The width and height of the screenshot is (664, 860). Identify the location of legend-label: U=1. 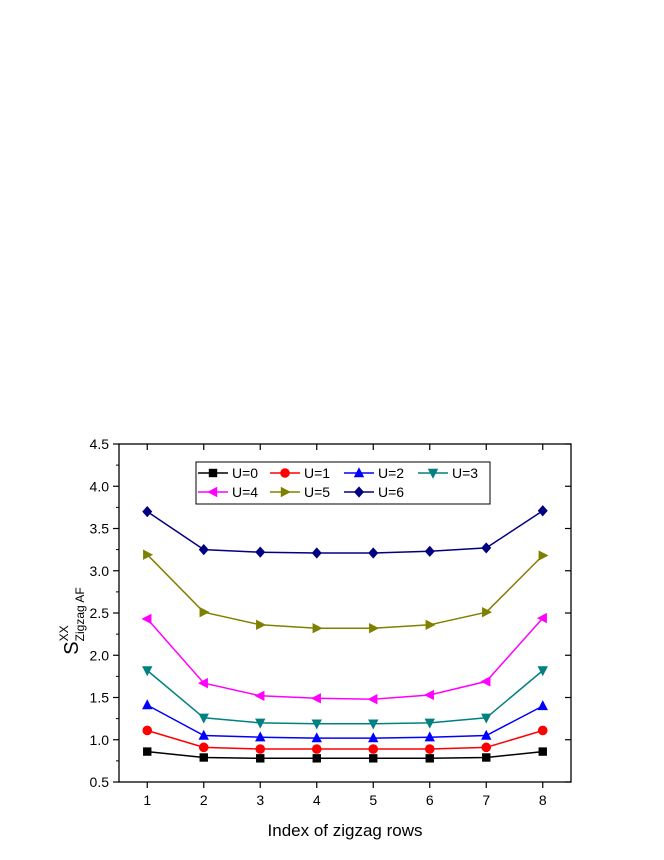
(317, 473).